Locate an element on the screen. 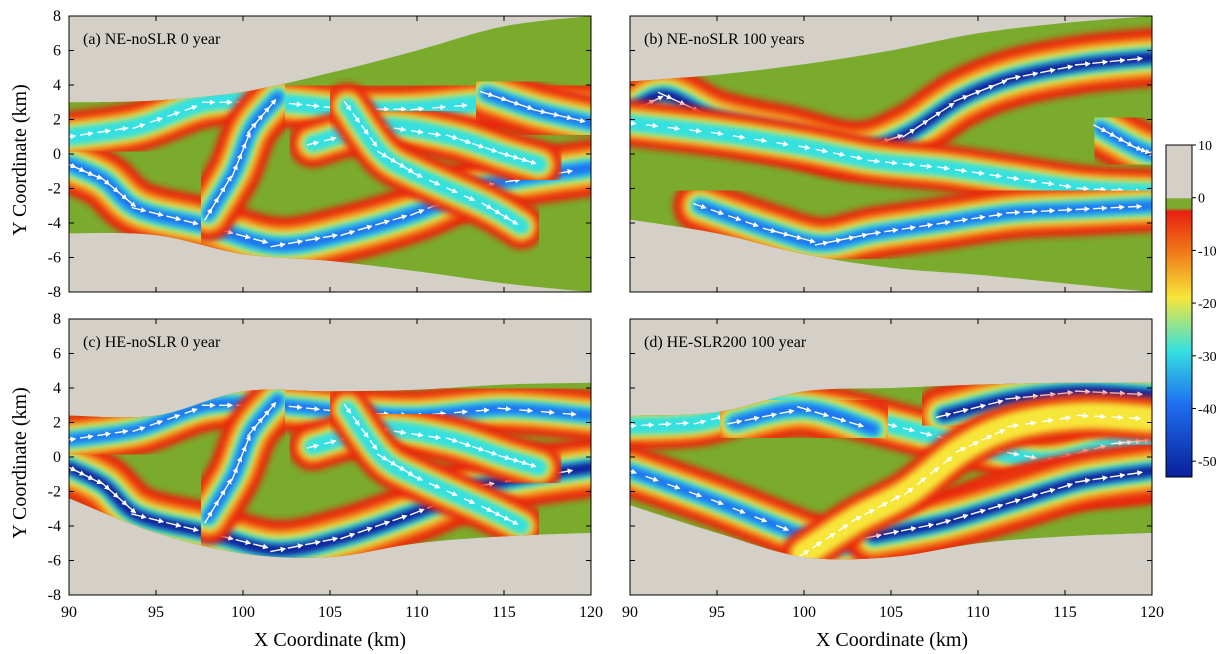 The height and width of the screenshot is (654, 1220). y-tick-label: 2 is located at coordinates (57, 120).